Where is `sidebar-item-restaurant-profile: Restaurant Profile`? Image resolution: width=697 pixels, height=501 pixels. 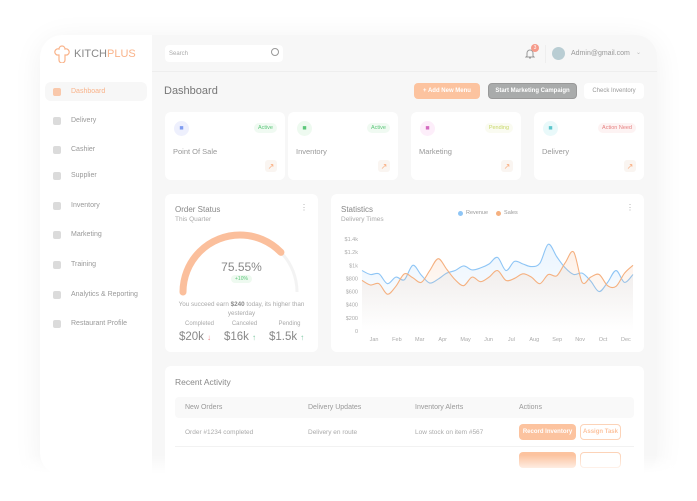 sidebar-item-restaurant-profile: Restaurant Profile is located at coordinates (96, 323).